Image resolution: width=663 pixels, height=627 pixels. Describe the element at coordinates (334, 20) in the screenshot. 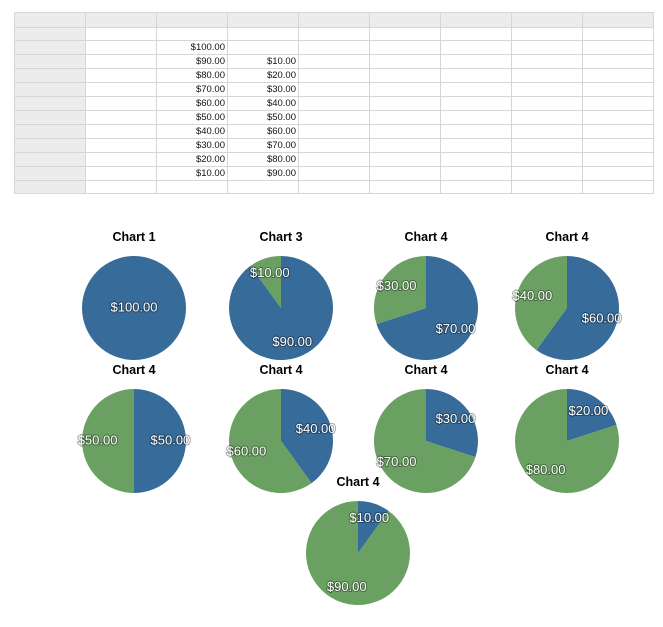

I see `column-header-row` at that location.